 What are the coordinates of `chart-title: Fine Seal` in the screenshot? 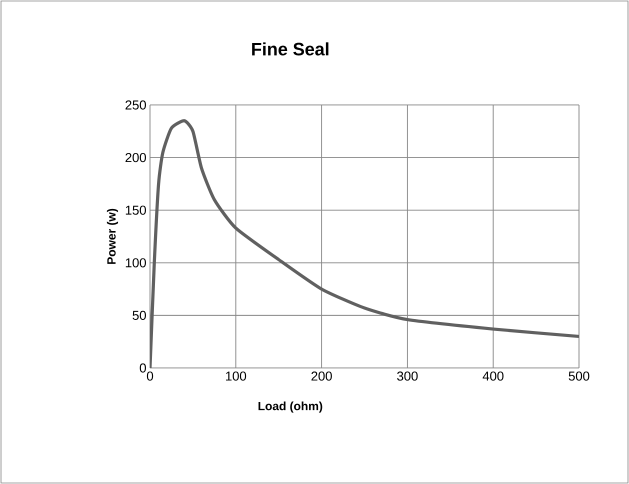 It's located at (290, 49).